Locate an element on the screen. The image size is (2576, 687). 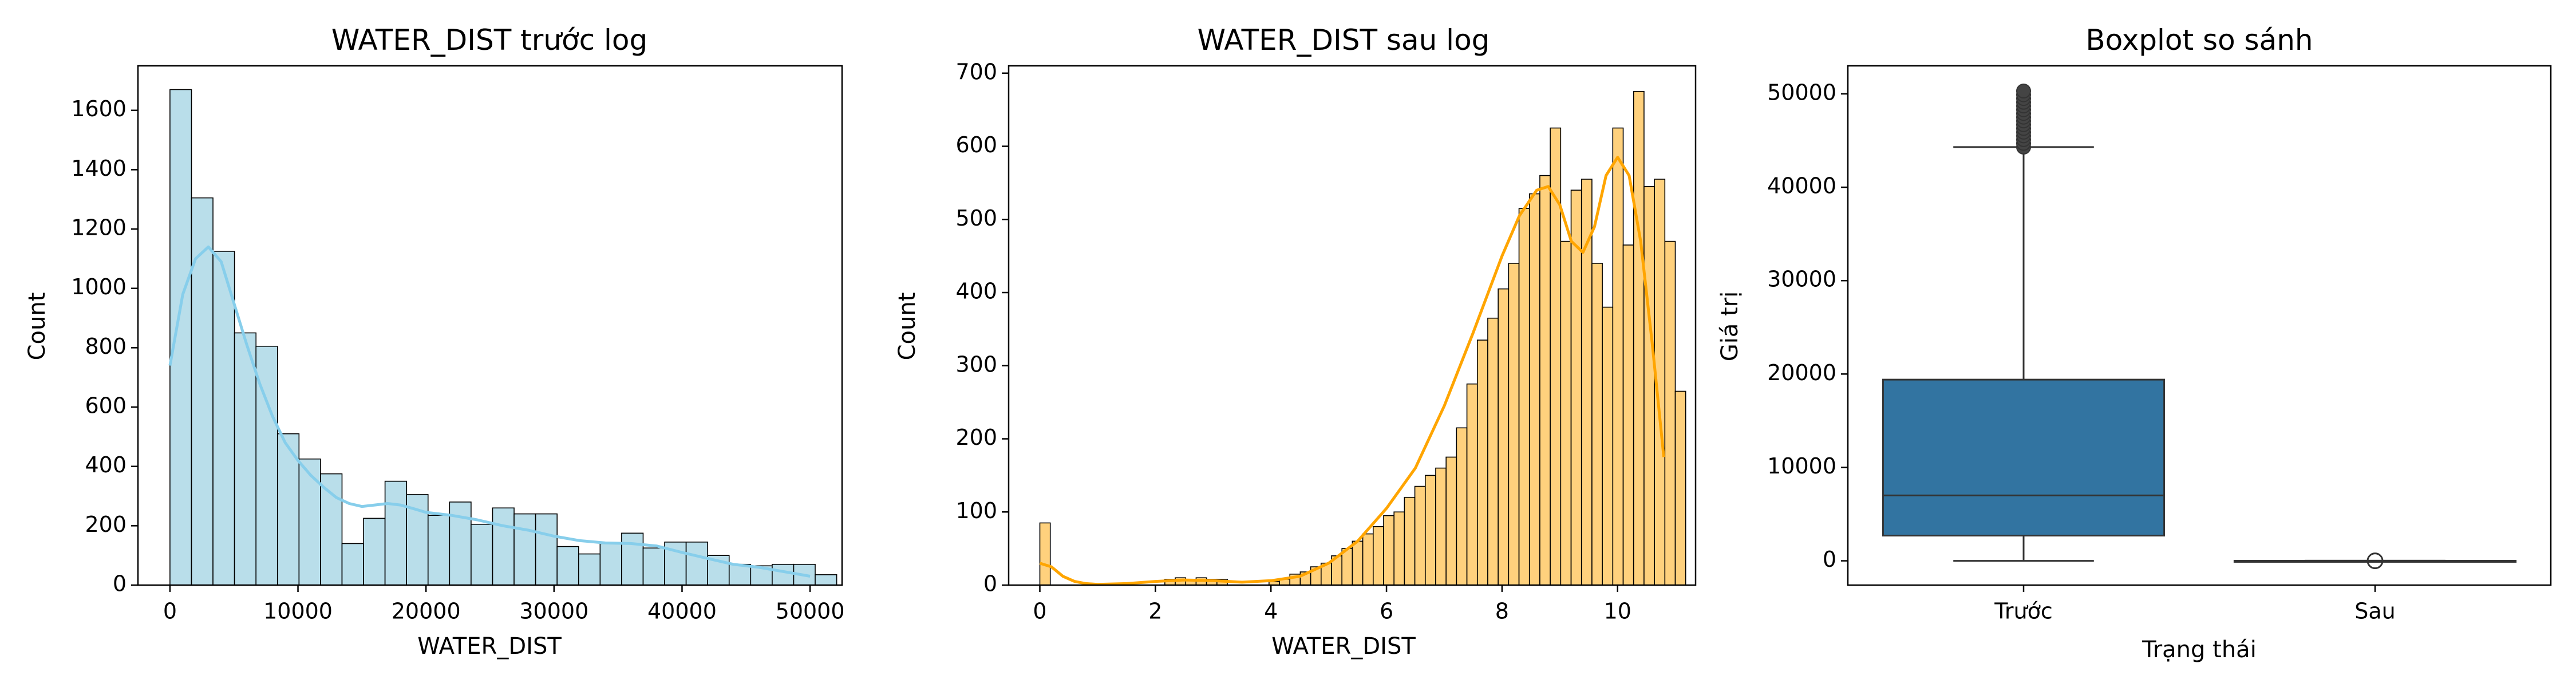
after-y-tick-label: 0 is located at coordinates (990, 584).